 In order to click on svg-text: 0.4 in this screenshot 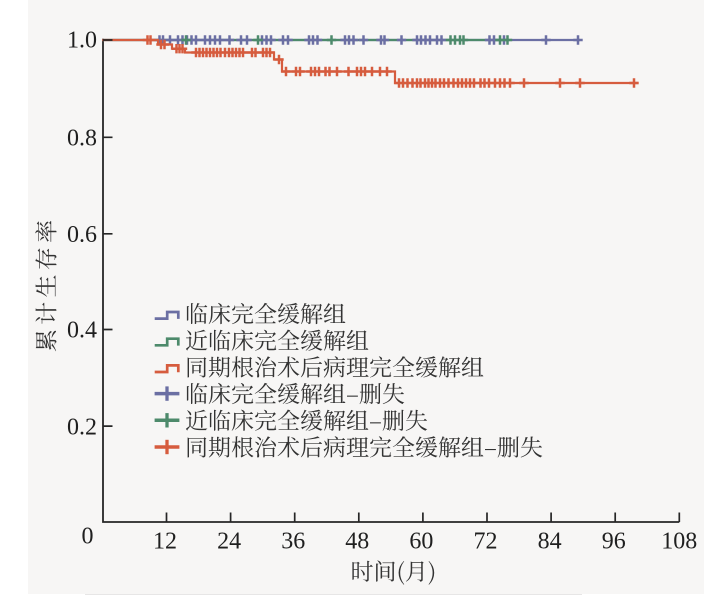, I will do `click(82, 331)`.